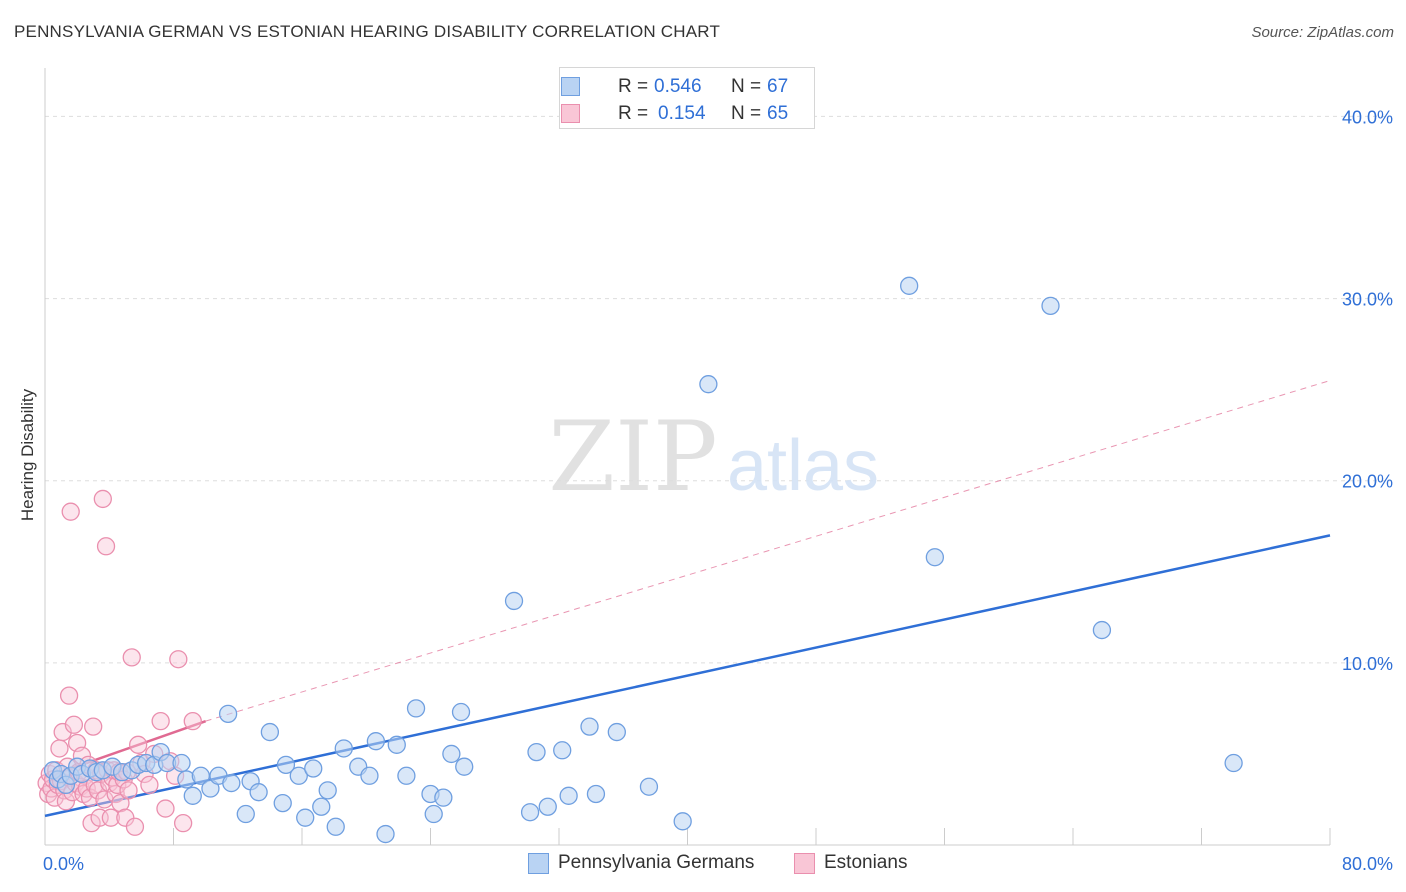 The height and width of the screenshot is (892, 1406). What do you see at coordinates (678, 86) in the screenshot?
I see `r-value: 0.546` at bounding box center [678, 86].